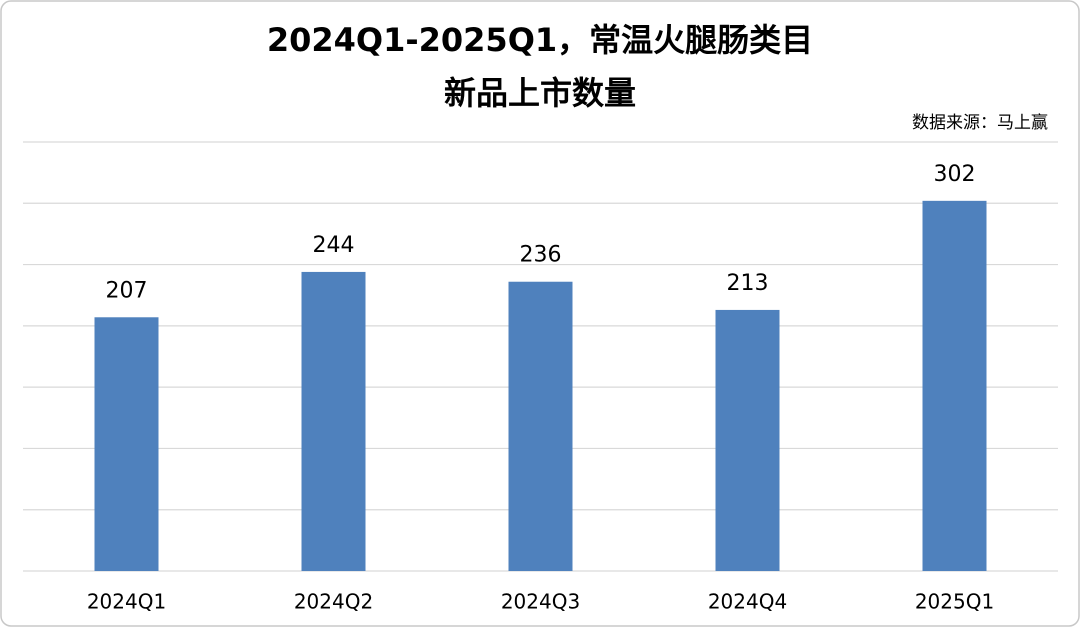 The height and width of the screenshot is (627, 1080). Describe the element at coordinates (333, 602) in the screenshot. I see `x-tick-label: 2024Q2` at that location.